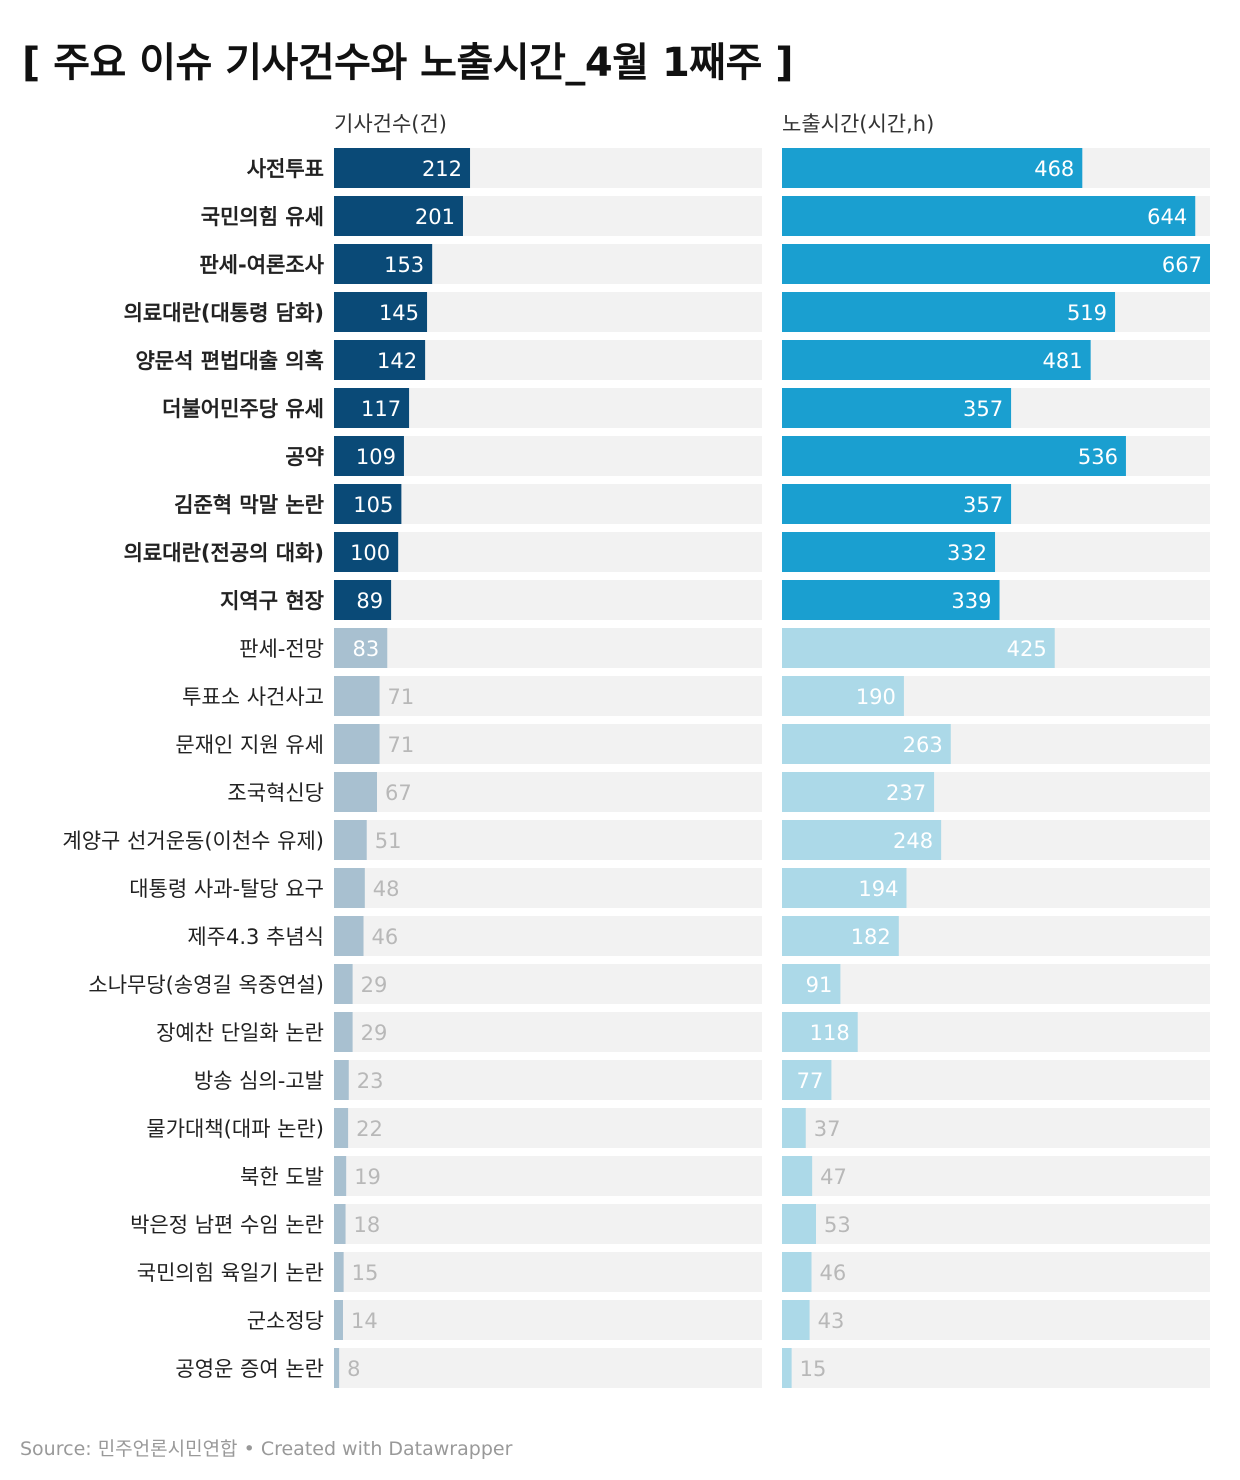 Image resolution: width=1240 pixels, height=1480 pixels. I want to click on category-label: 지역구 현장, so click(272, 601).